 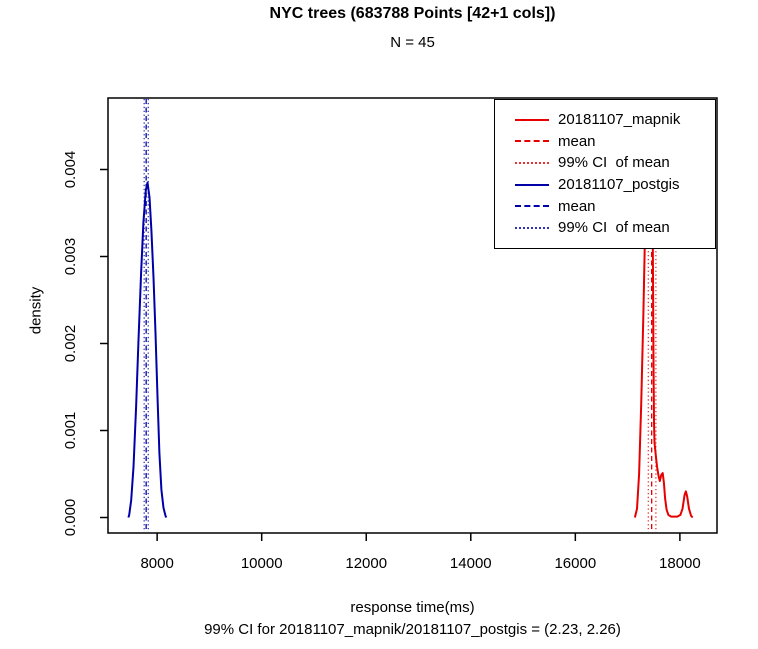 What do you see at coordinates (412, 42) in the screenshot?
I see `chart-subtitle: N = 45` at bounding box center [412, 42].